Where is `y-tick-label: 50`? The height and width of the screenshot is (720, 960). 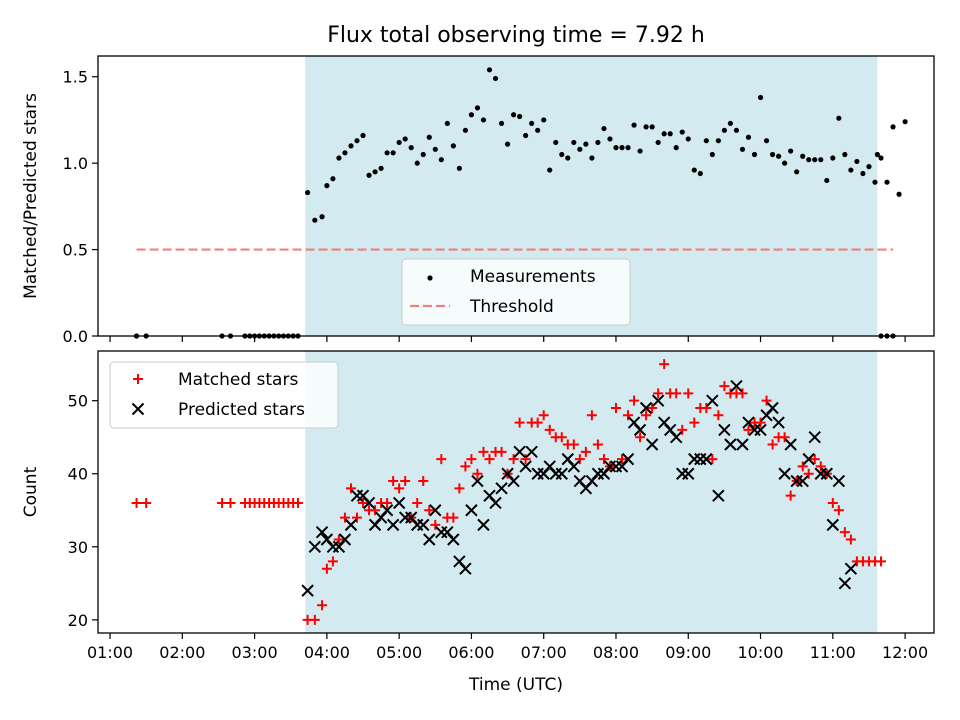 y-tick-label: 50 is located at coordinates (78, 401).